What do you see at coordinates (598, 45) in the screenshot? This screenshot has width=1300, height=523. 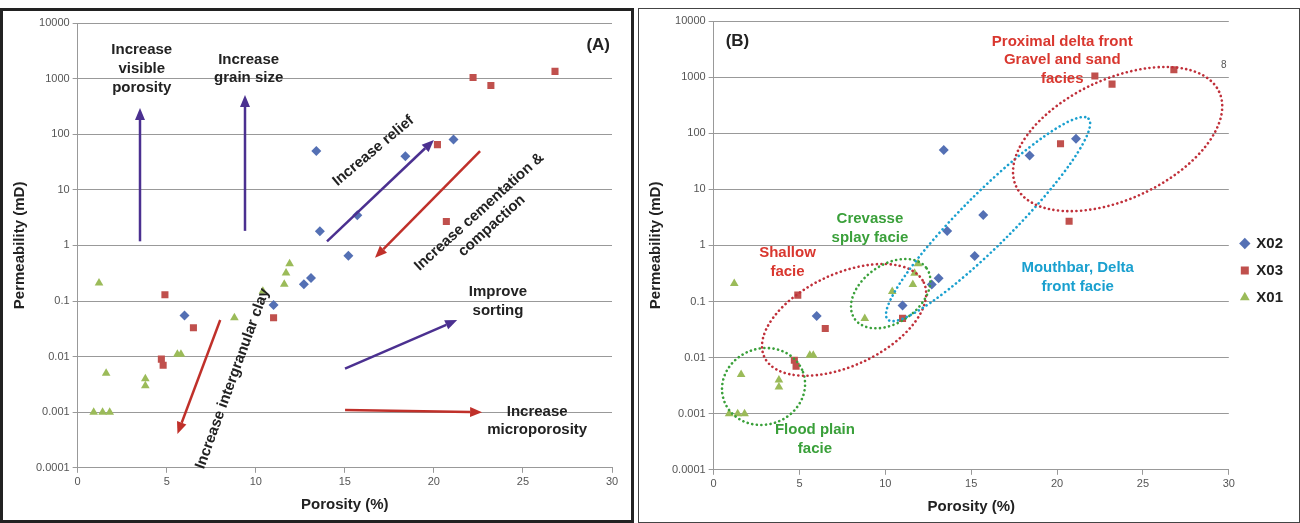 I see `text: (A)` at bounding box center [598, 45].